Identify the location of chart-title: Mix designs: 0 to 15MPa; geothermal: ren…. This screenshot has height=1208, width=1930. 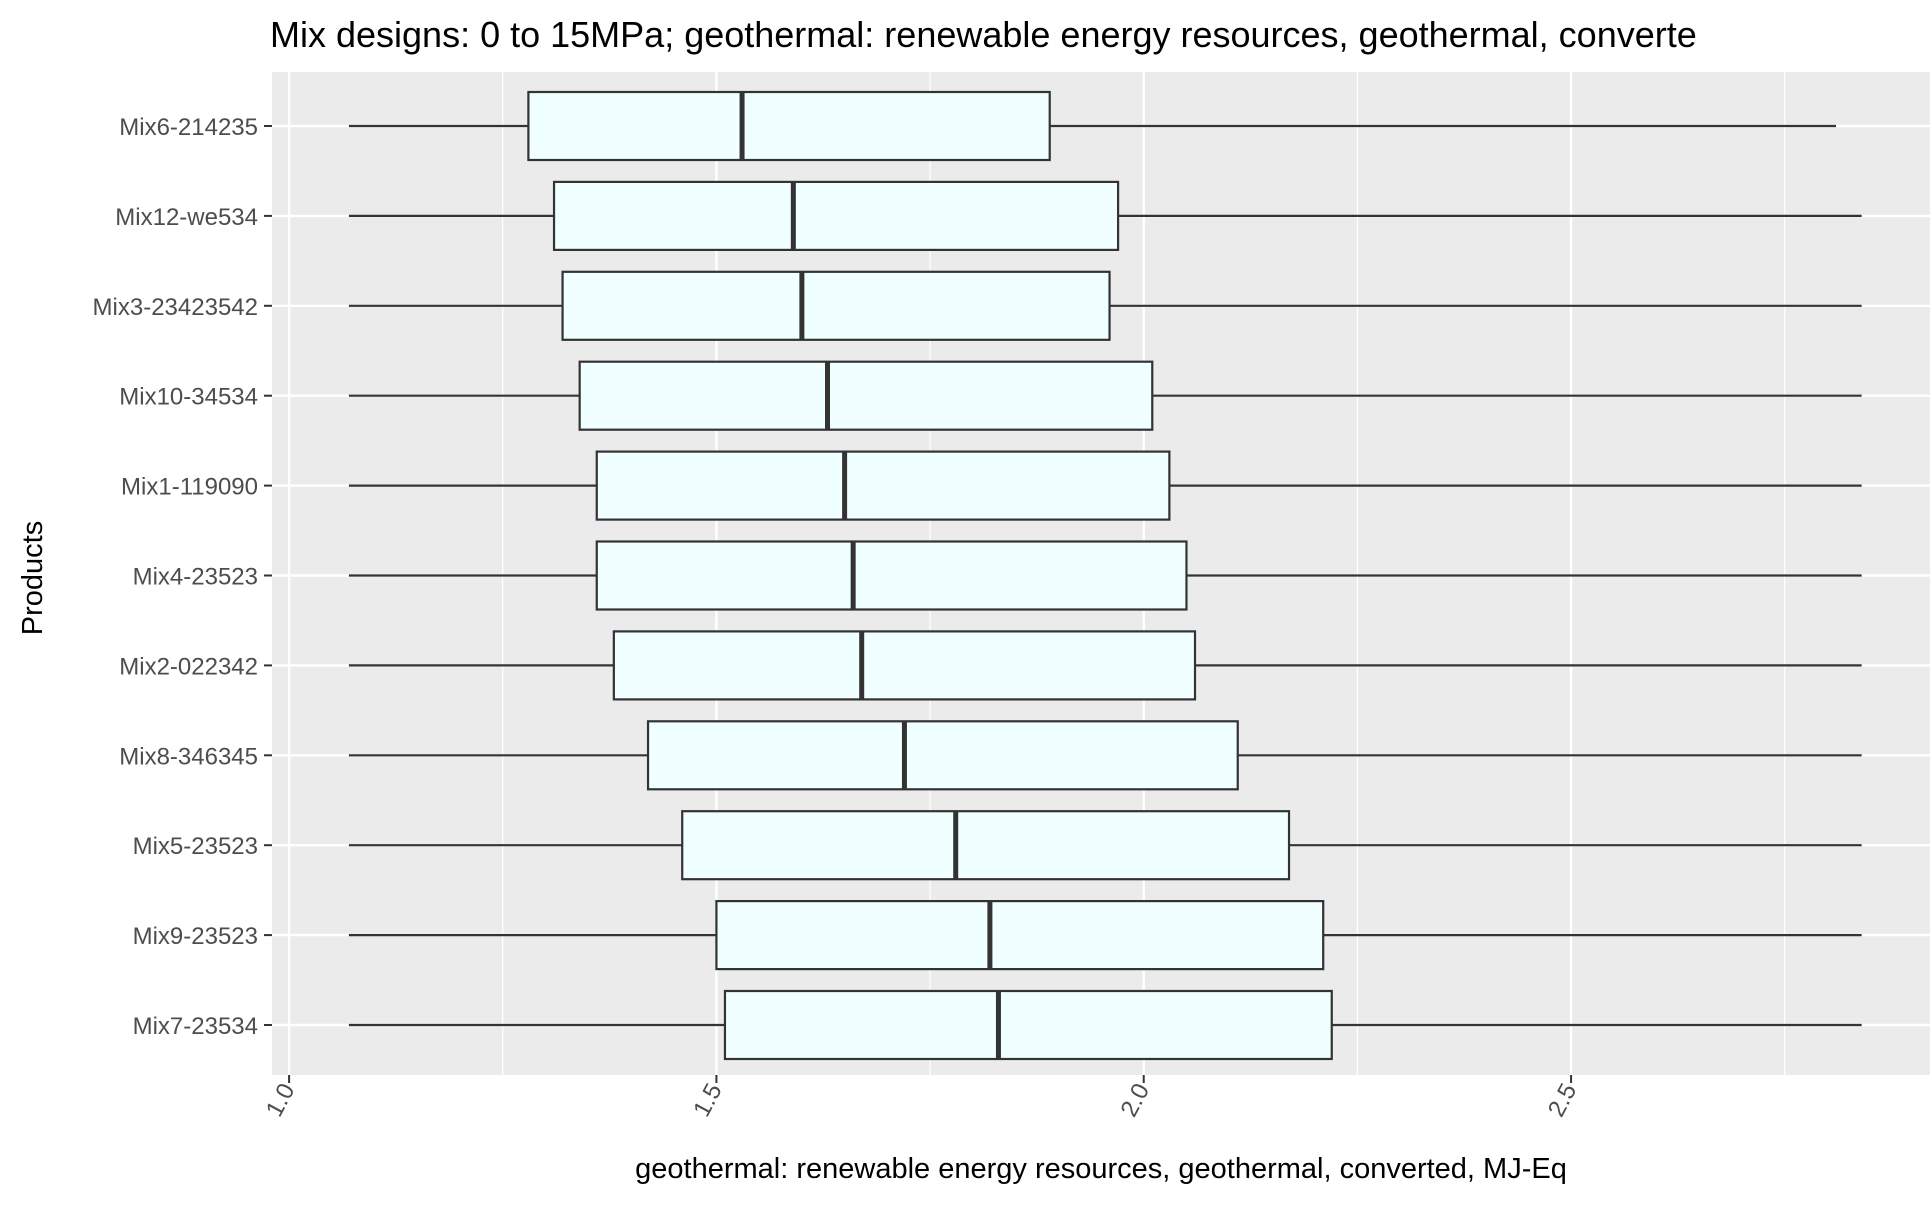
(983, 34).